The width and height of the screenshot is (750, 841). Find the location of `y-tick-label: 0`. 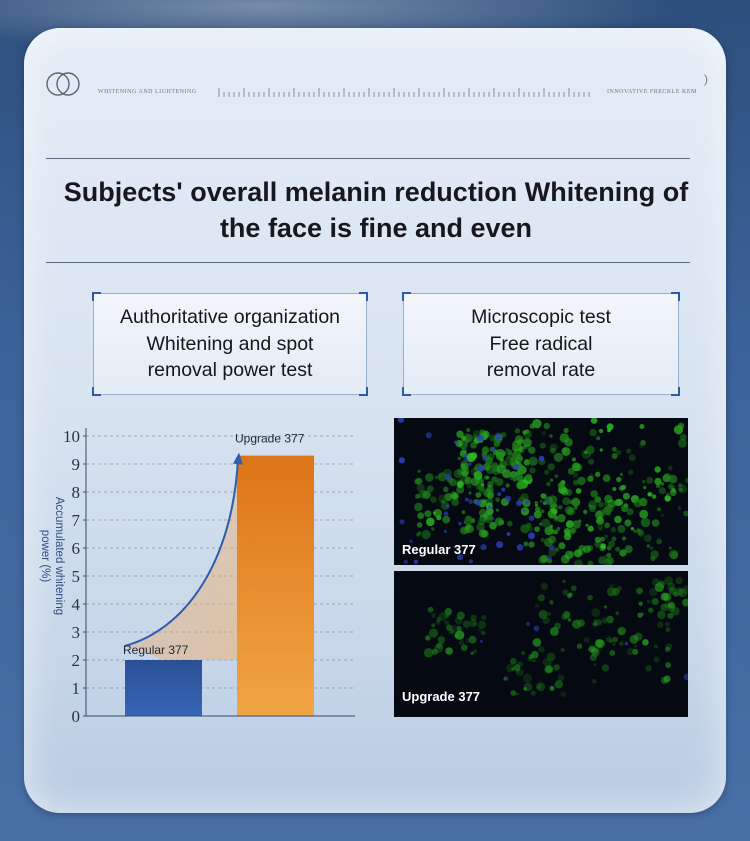

y-tick-label: 0 is located at coordinates (76, 716).